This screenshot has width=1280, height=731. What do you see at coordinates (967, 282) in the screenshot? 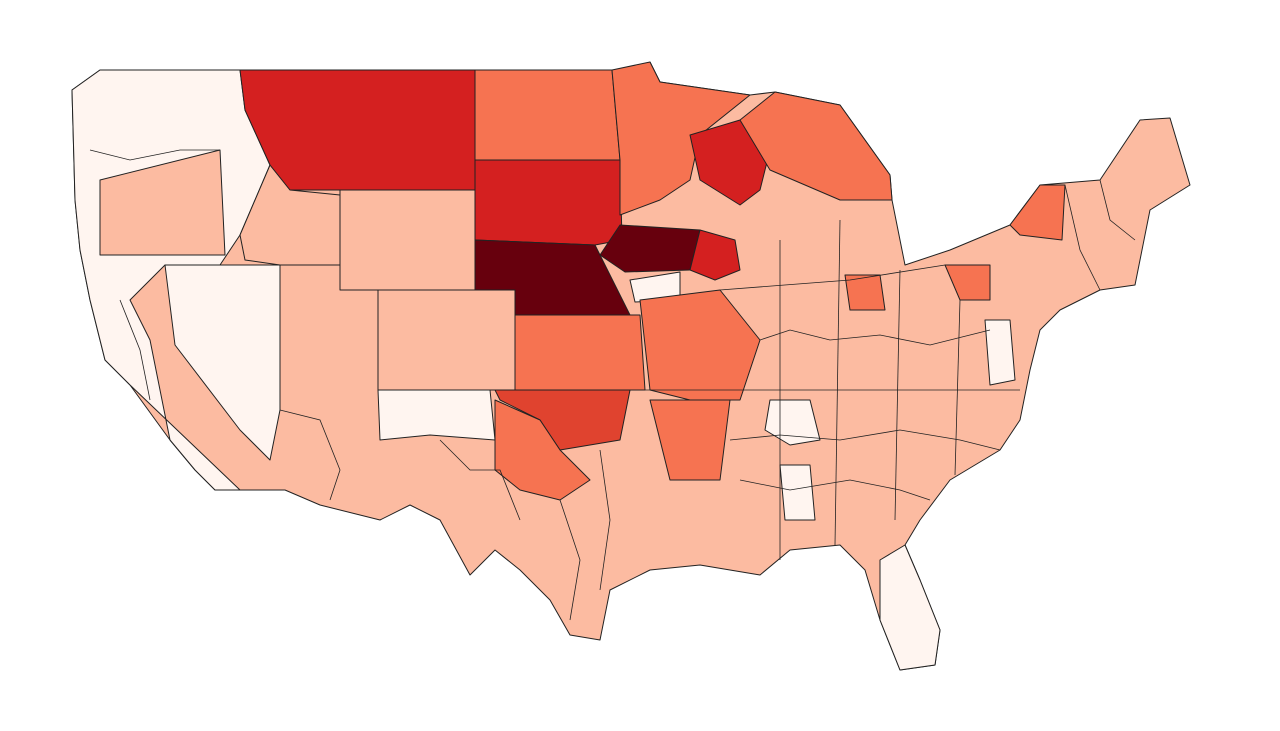
I see `region-pennsylvania` at bounding box center [967, 282].